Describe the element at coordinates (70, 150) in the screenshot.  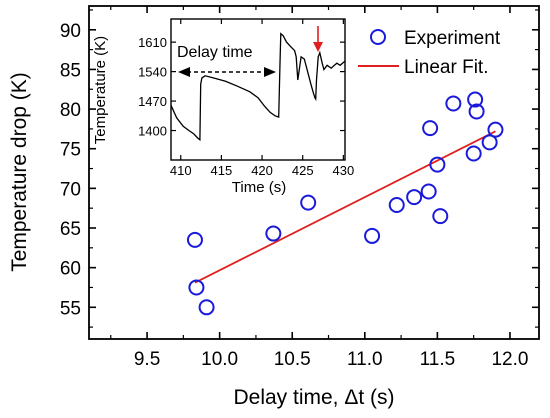
I see `y-tick-label: 75` at that location.